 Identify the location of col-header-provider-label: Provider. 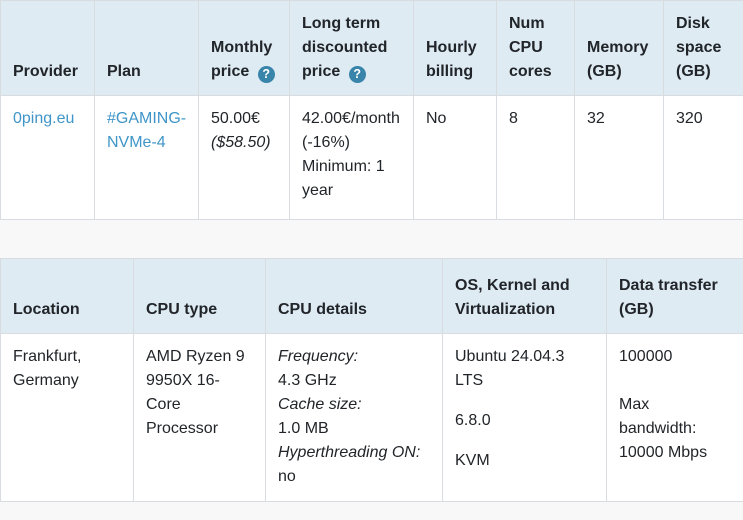
(45, 71).